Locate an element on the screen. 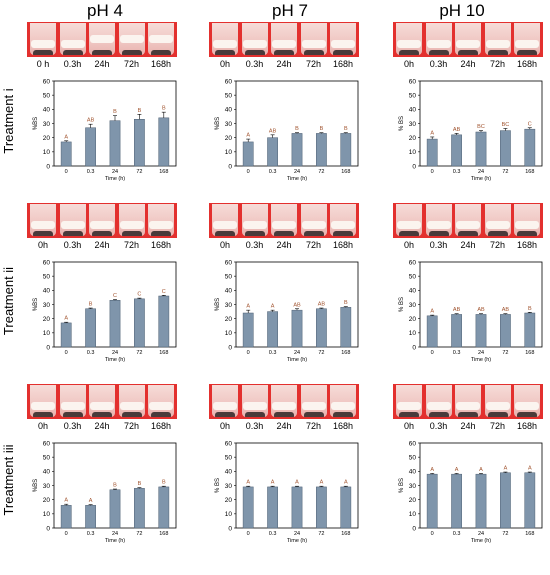 The width and height of the screenshot is (550, 575). y-tick-label: 20 is located at coordinates (229, 138).